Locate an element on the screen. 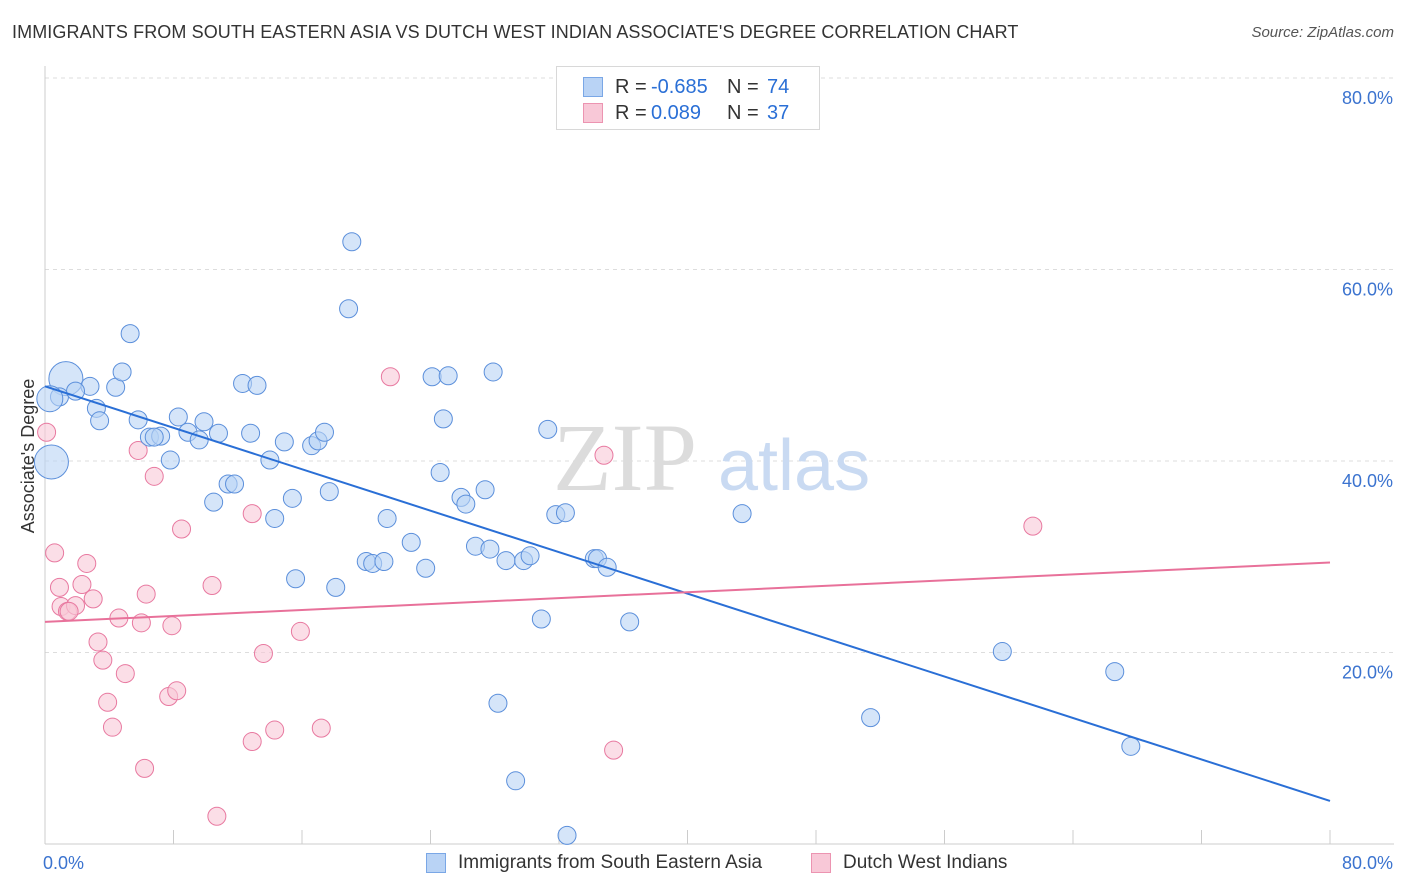 Image resolution: width=1406 pixels, height=892 pixels. watermark: ZIP atlas is located at coordinates (711, 457).